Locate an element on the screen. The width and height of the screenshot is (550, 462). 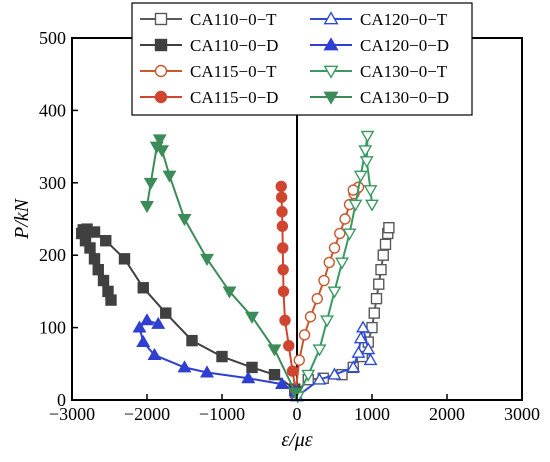
x-tick-label: 3000 is located at coordinates (522, 414).